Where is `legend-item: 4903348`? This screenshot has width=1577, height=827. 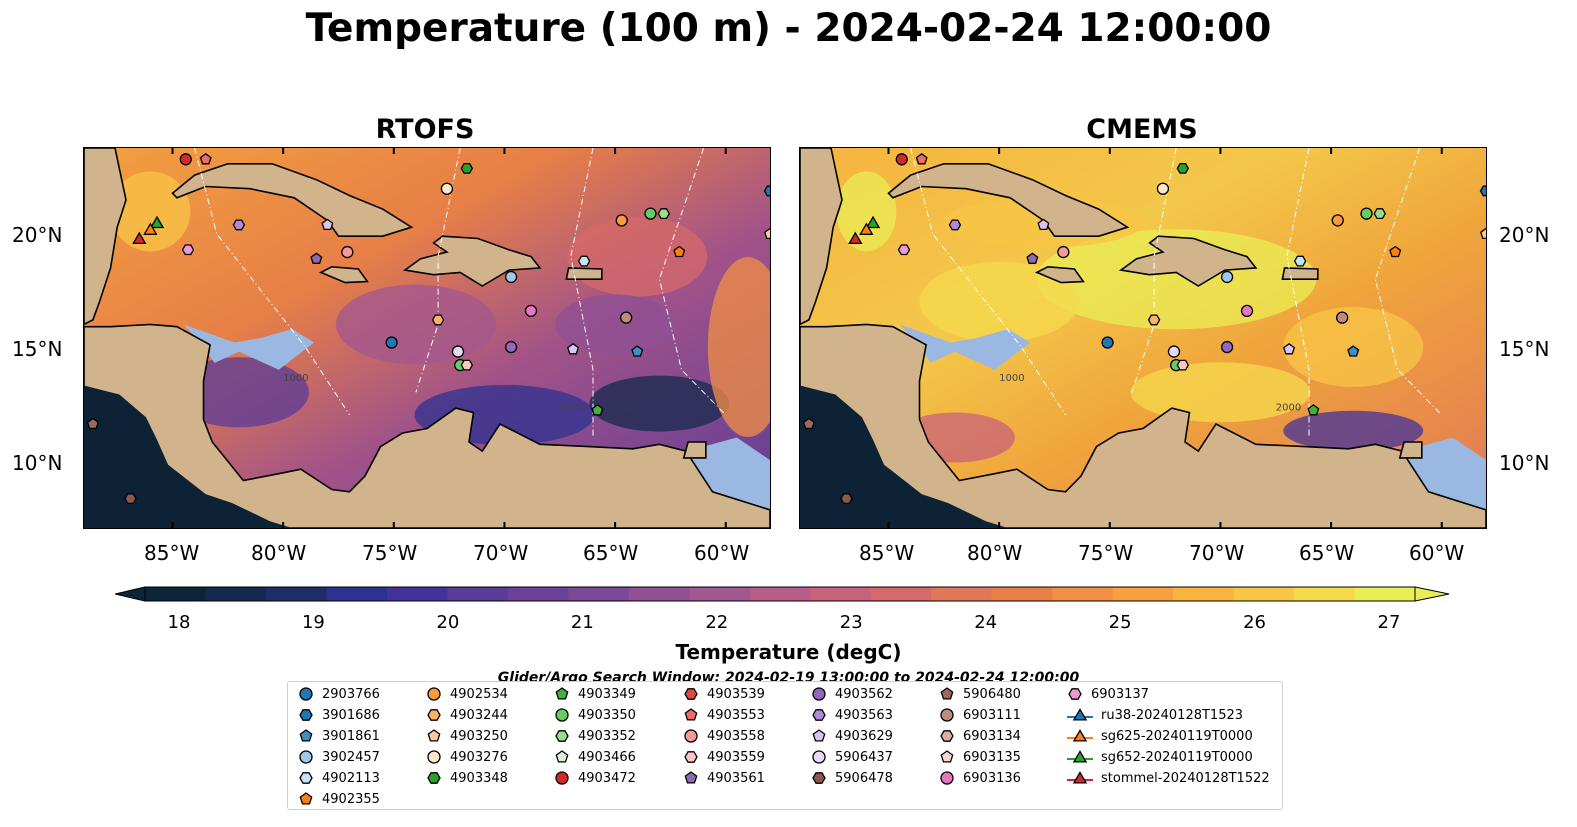 legend-item: 4903348 is located at coordinates (466, 778).